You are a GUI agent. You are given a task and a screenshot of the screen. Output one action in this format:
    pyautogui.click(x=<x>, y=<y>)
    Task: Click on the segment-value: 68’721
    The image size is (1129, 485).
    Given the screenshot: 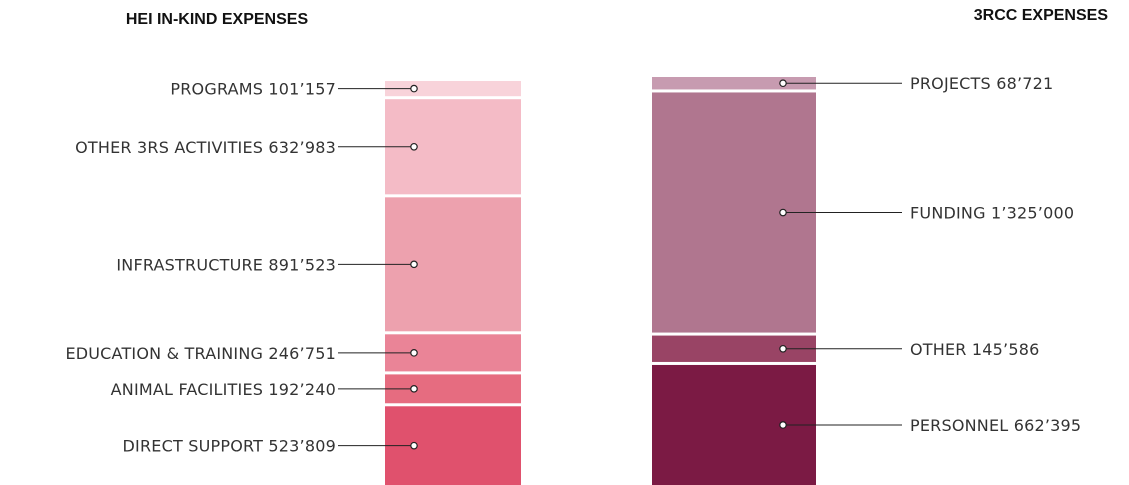 What is the action you would take?
    pyautogui.click(x=1024, y=83)
    